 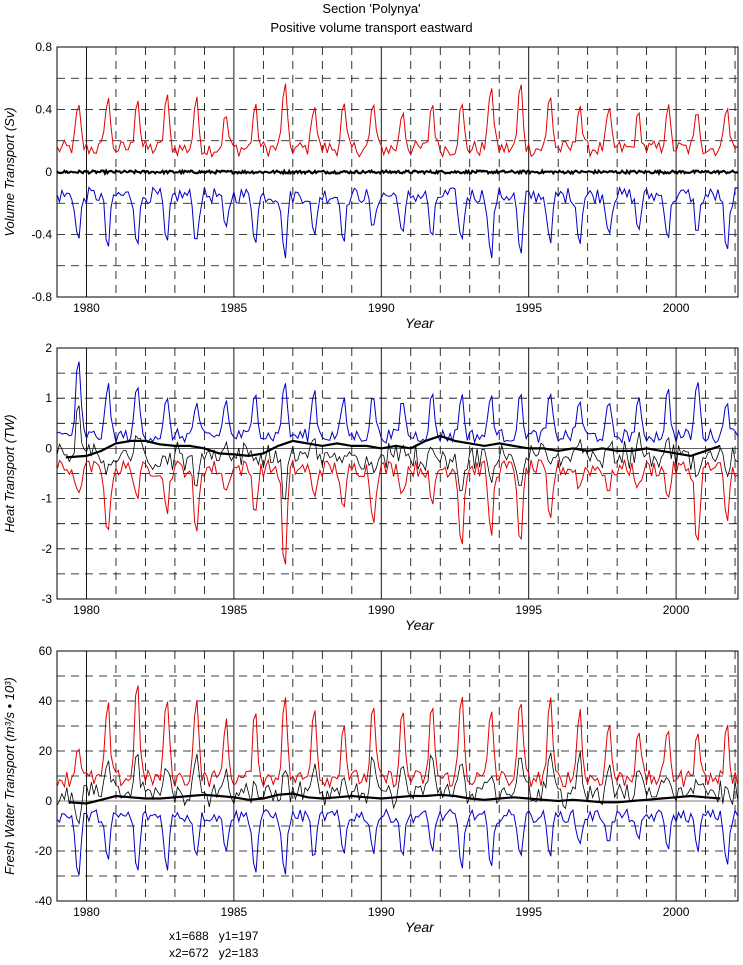 What do you see at coordinates (41, 235) in the screenshot?
I see `panel1-ytick-label: -0.4` at bounding box center [41, 235].